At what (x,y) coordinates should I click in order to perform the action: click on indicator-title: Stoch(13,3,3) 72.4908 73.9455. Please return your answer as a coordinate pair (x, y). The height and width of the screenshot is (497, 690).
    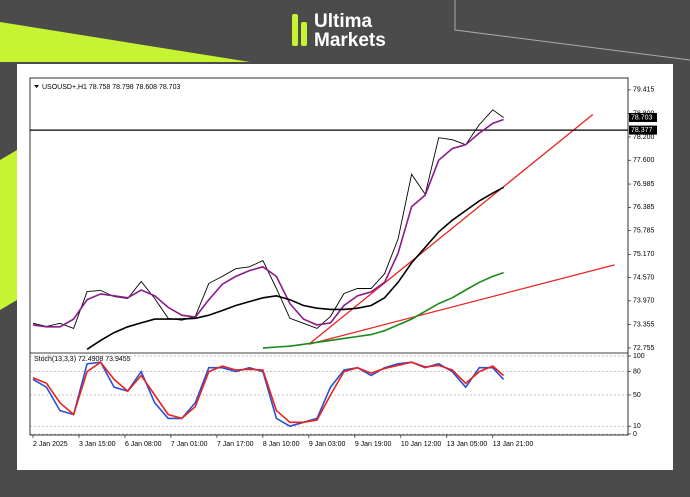
    Looking at the image, I should click on (82, 359).